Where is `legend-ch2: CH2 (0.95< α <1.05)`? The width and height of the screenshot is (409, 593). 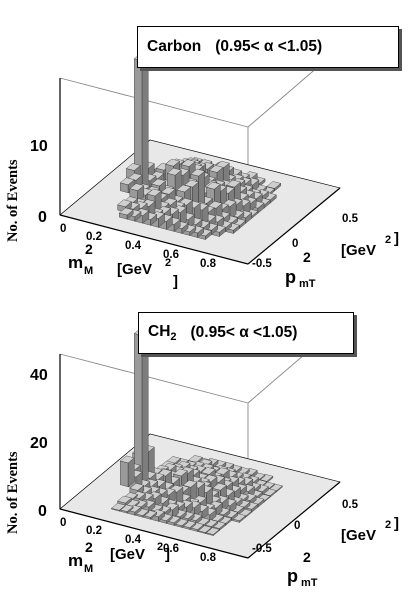
legend-ch2: CH2 (0.95< α <1.05) is located at coordinates (246, 333).